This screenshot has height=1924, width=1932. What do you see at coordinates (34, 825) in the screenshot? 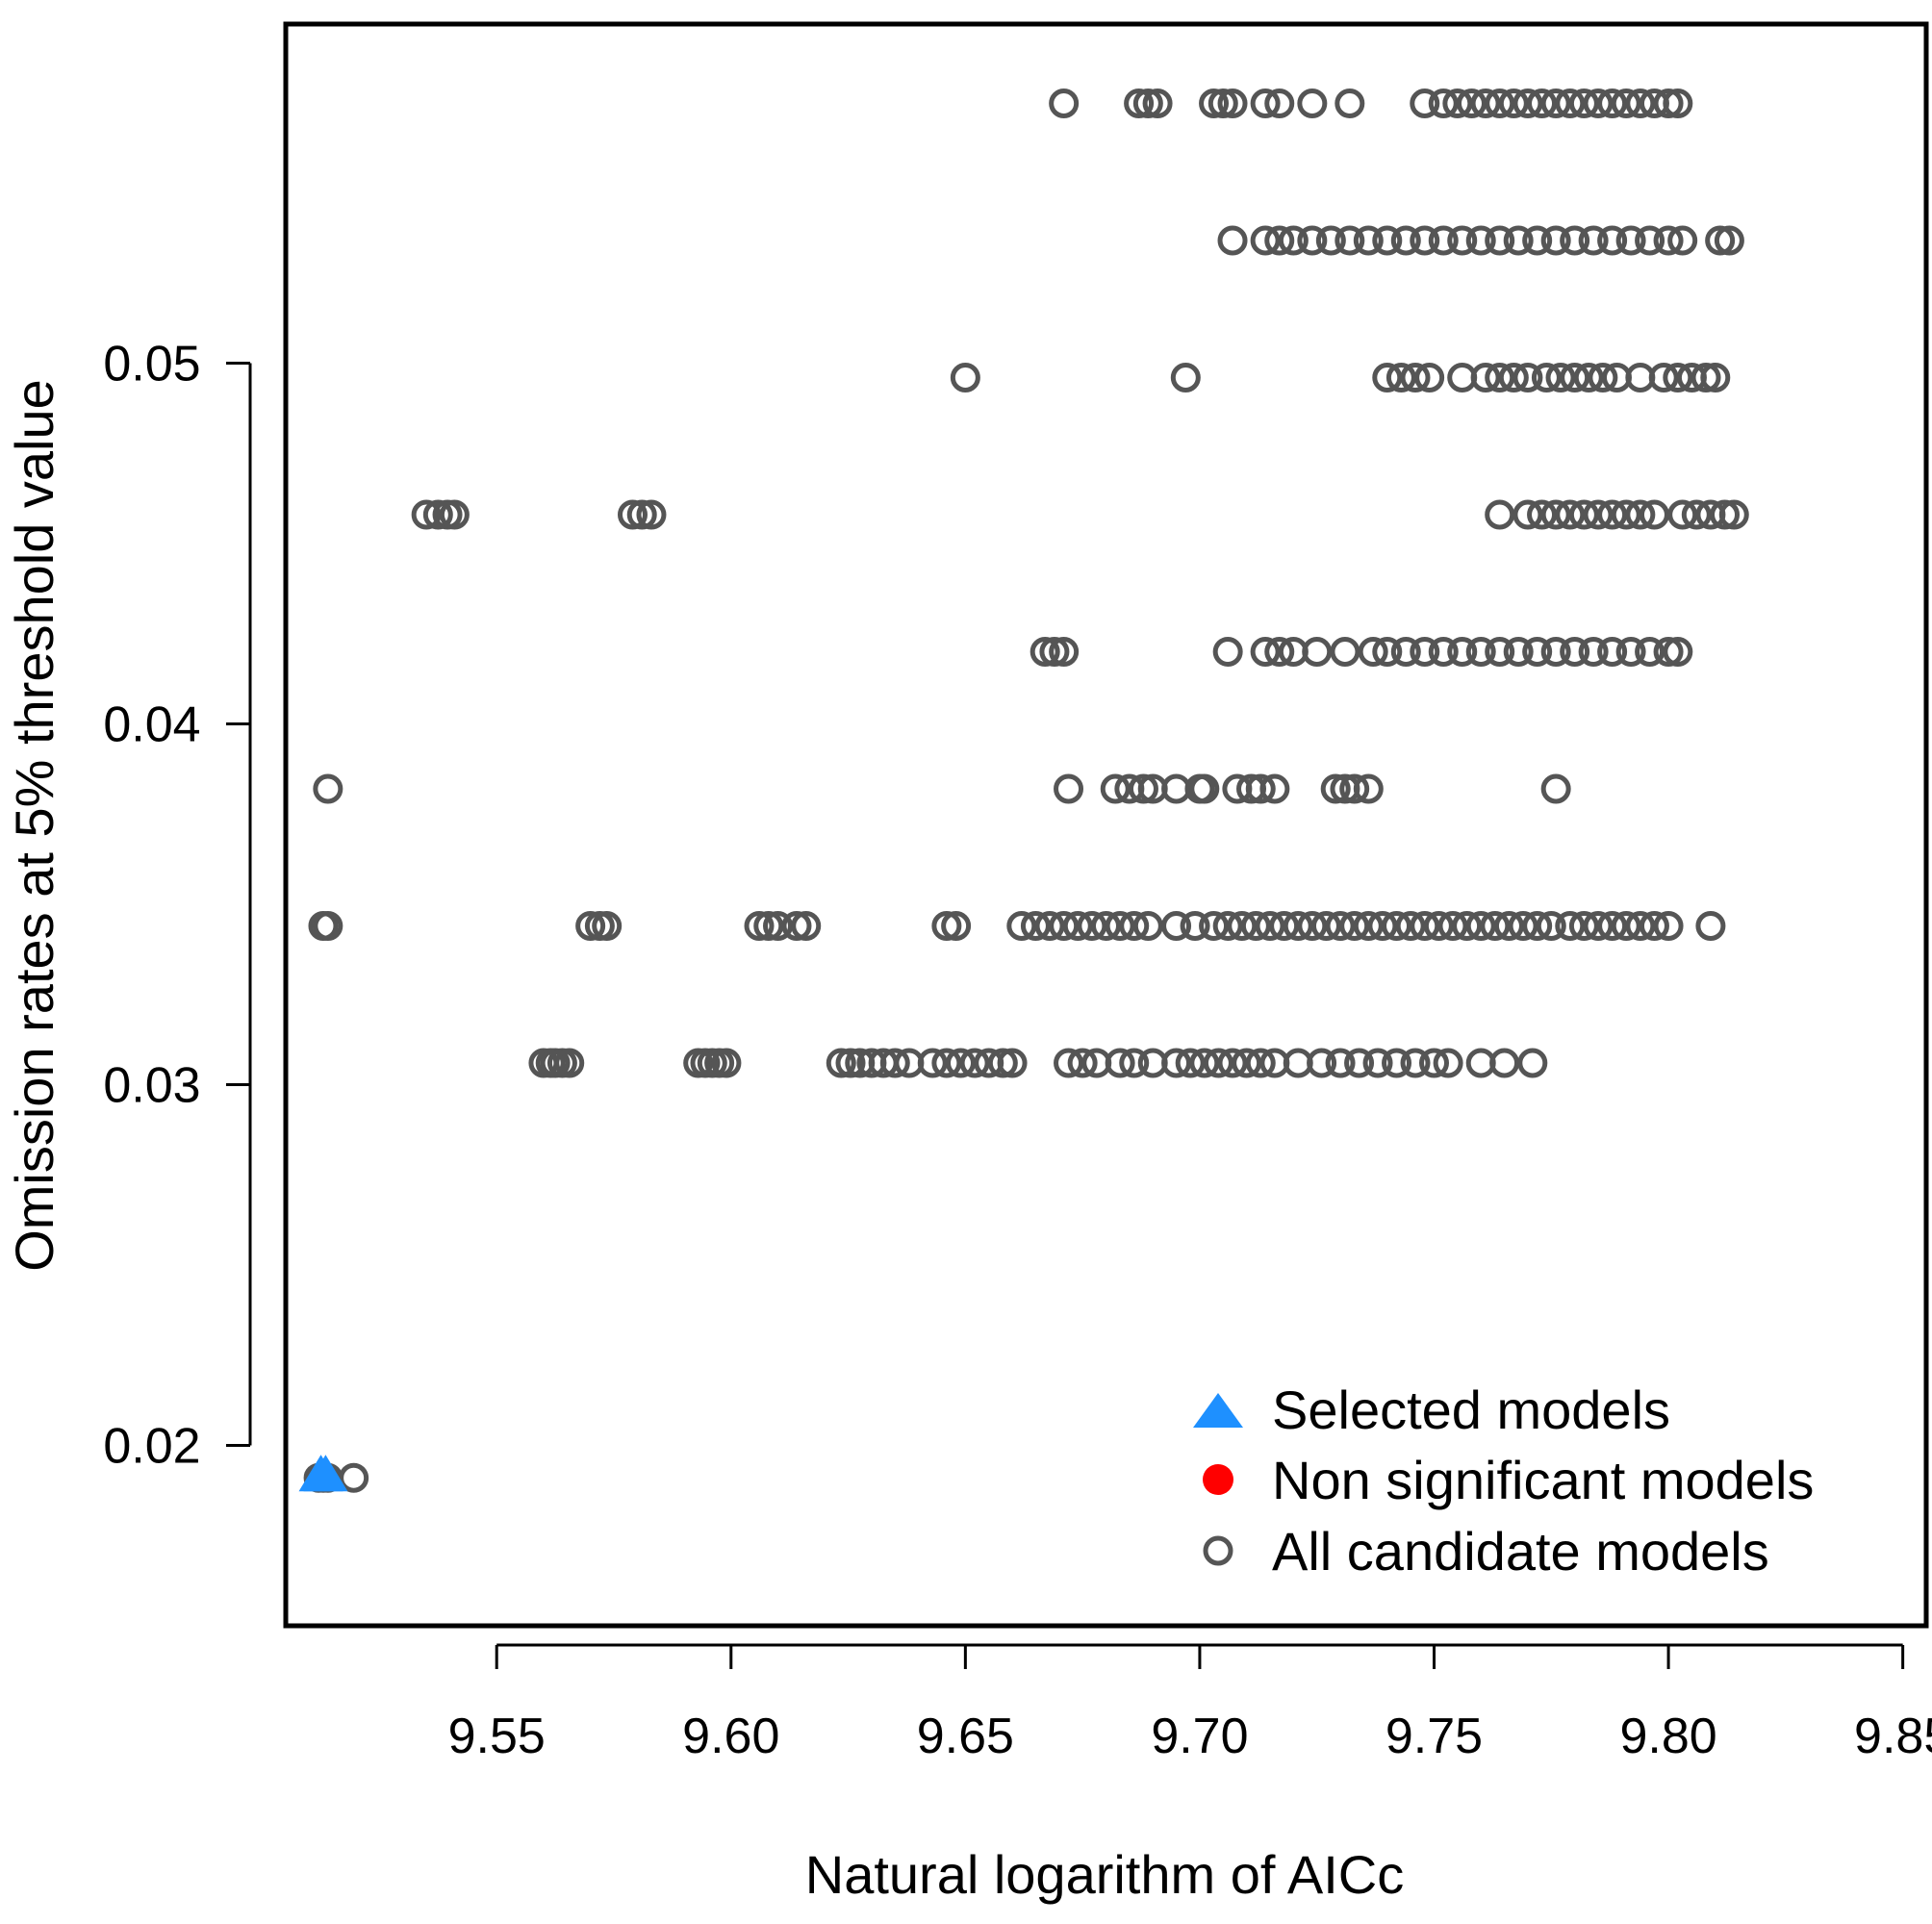
I see `y-axis-title: Omission rates at 5% threshold value` at bounding box center [34, 825].